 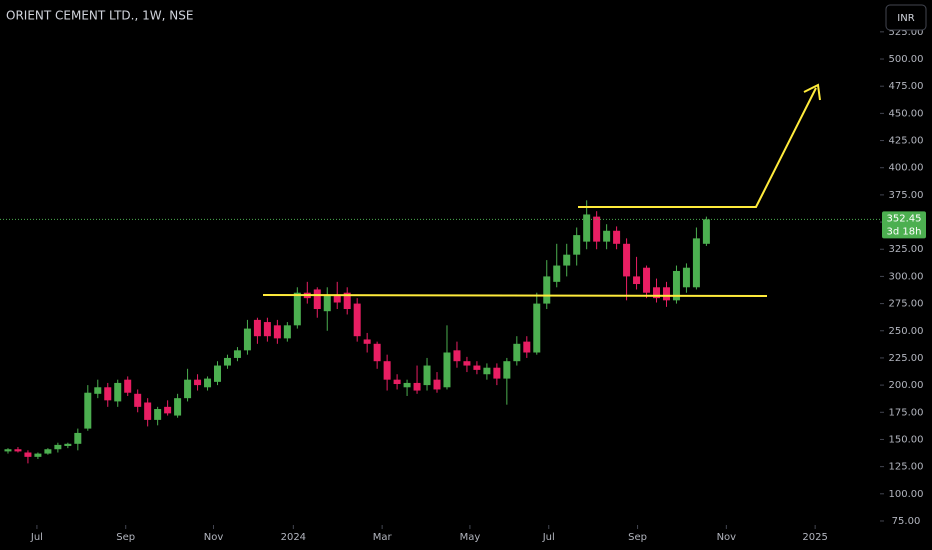 What do you see at coordinates (515, 295) in the screenshot?
I see `support-line` at bounding box center [515, 295].